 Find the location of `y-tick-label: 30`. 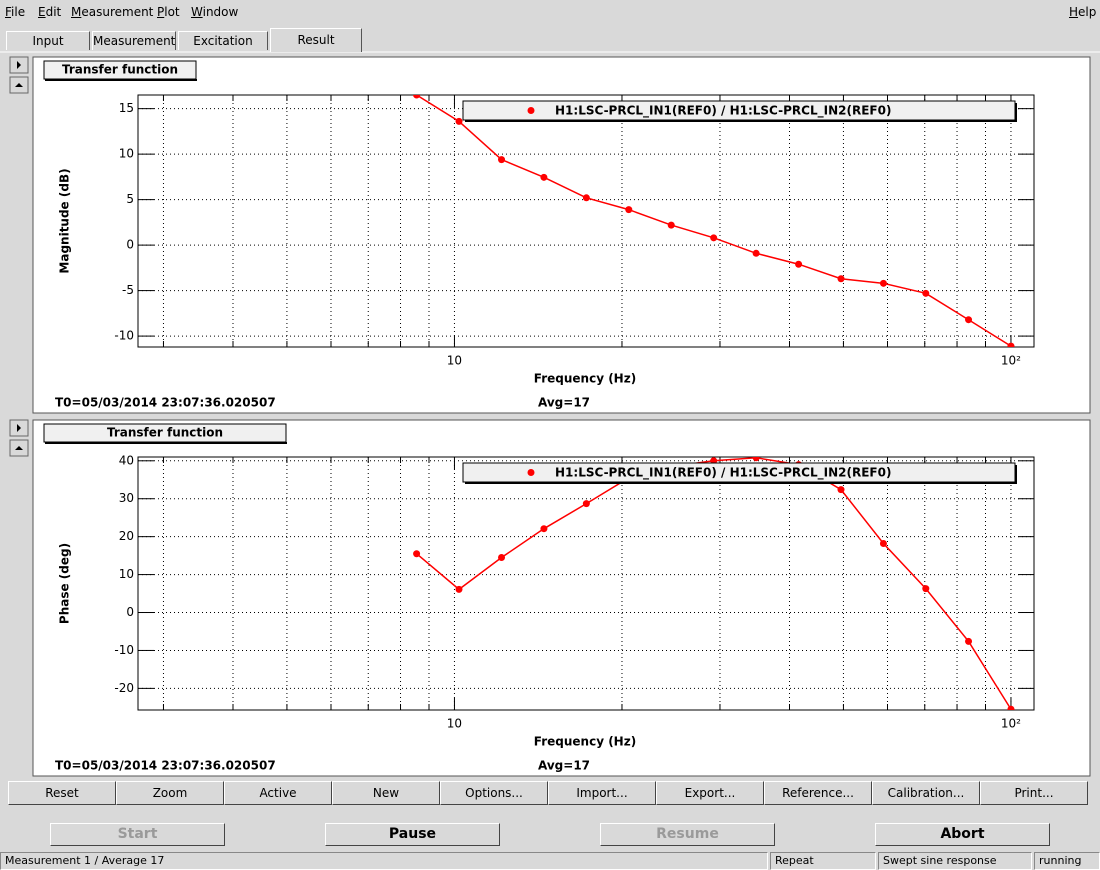

y-tick-label: 30 is located at coordinates (126, 498).